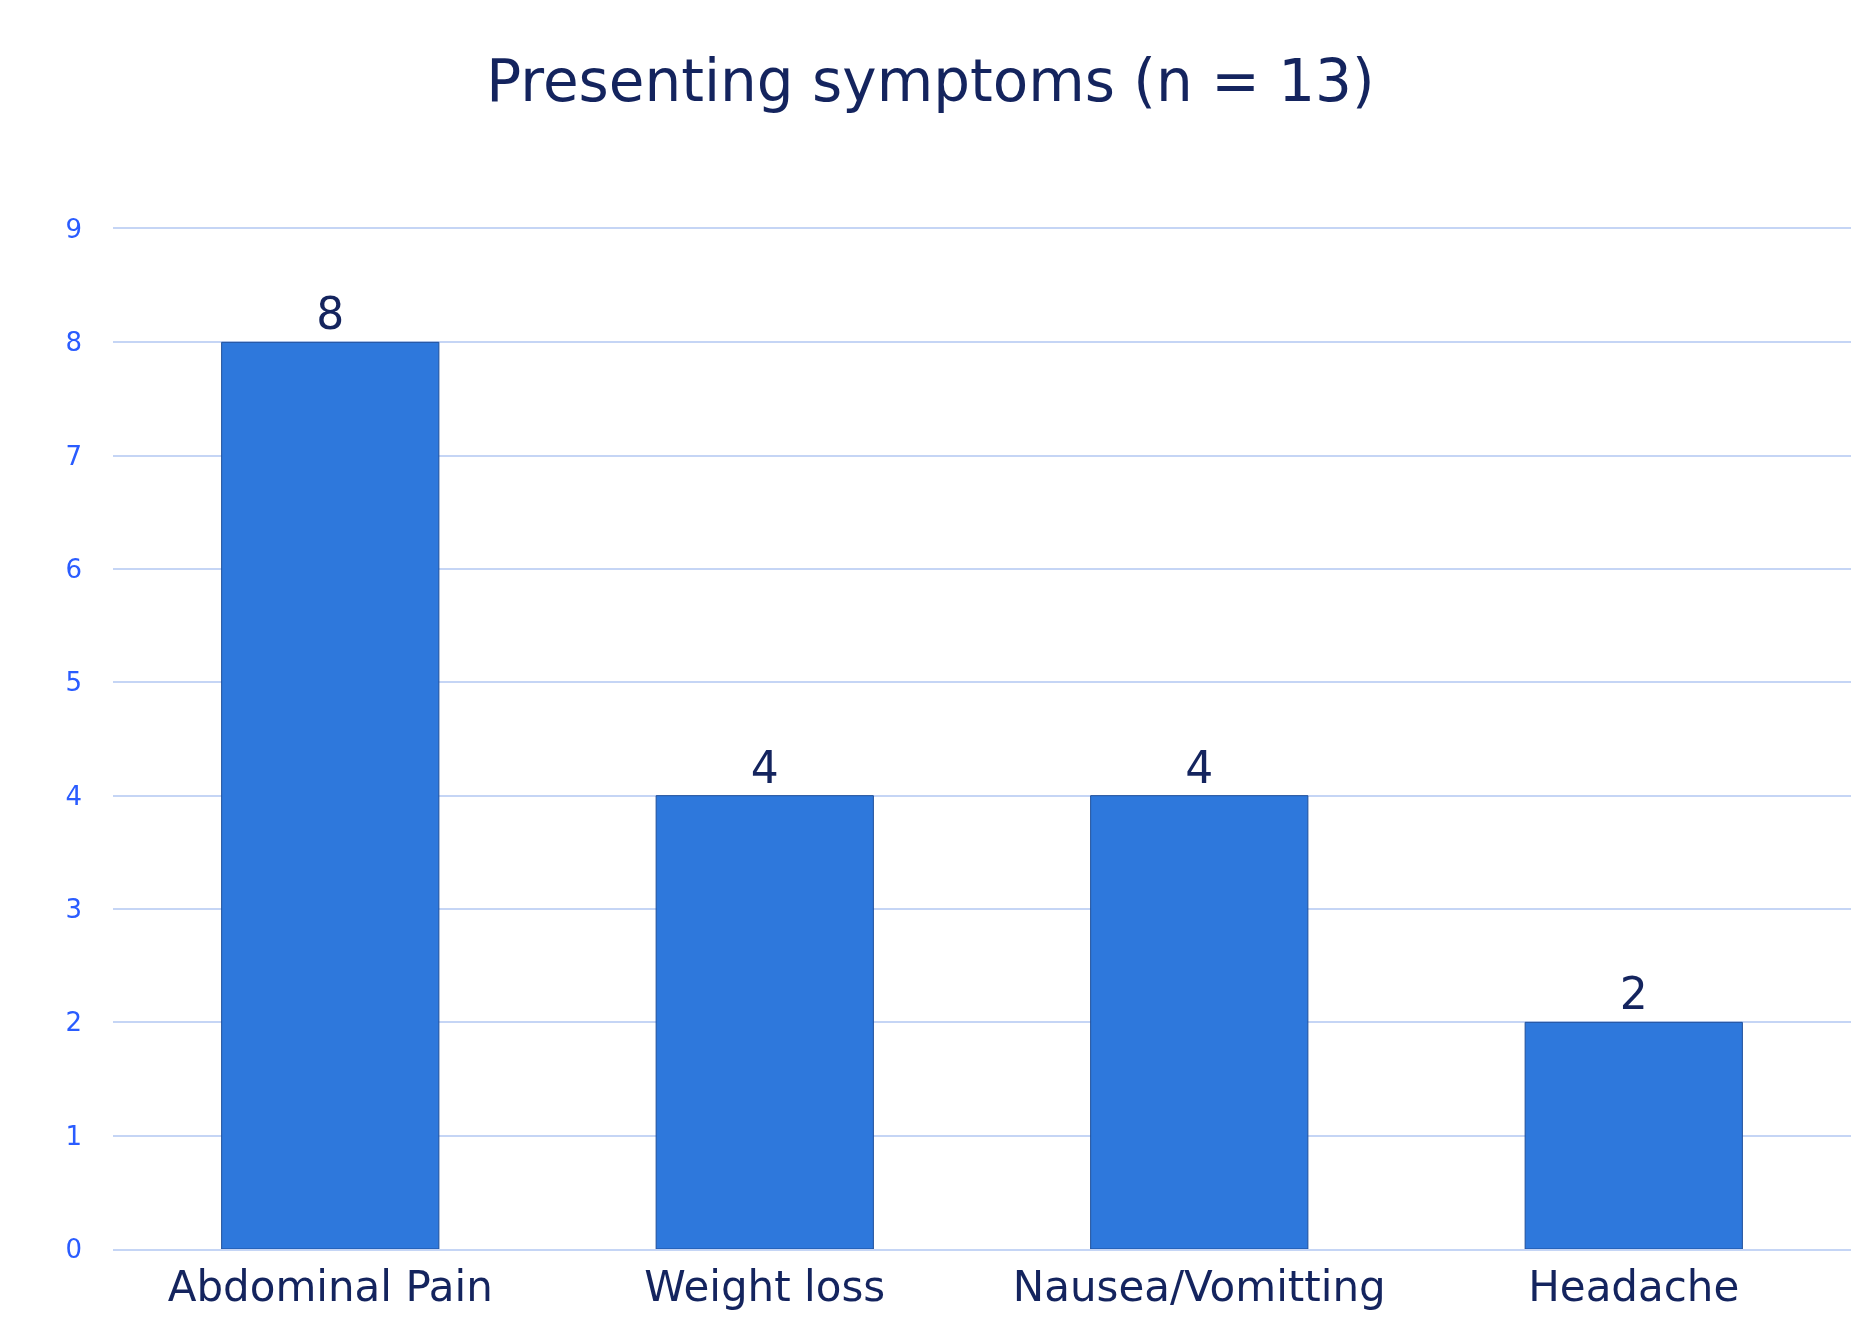  What do you see at coordinates (73, 1022) in the screenshot?
I see `y-tick-label: 2` at bounding box center [73, 1022].